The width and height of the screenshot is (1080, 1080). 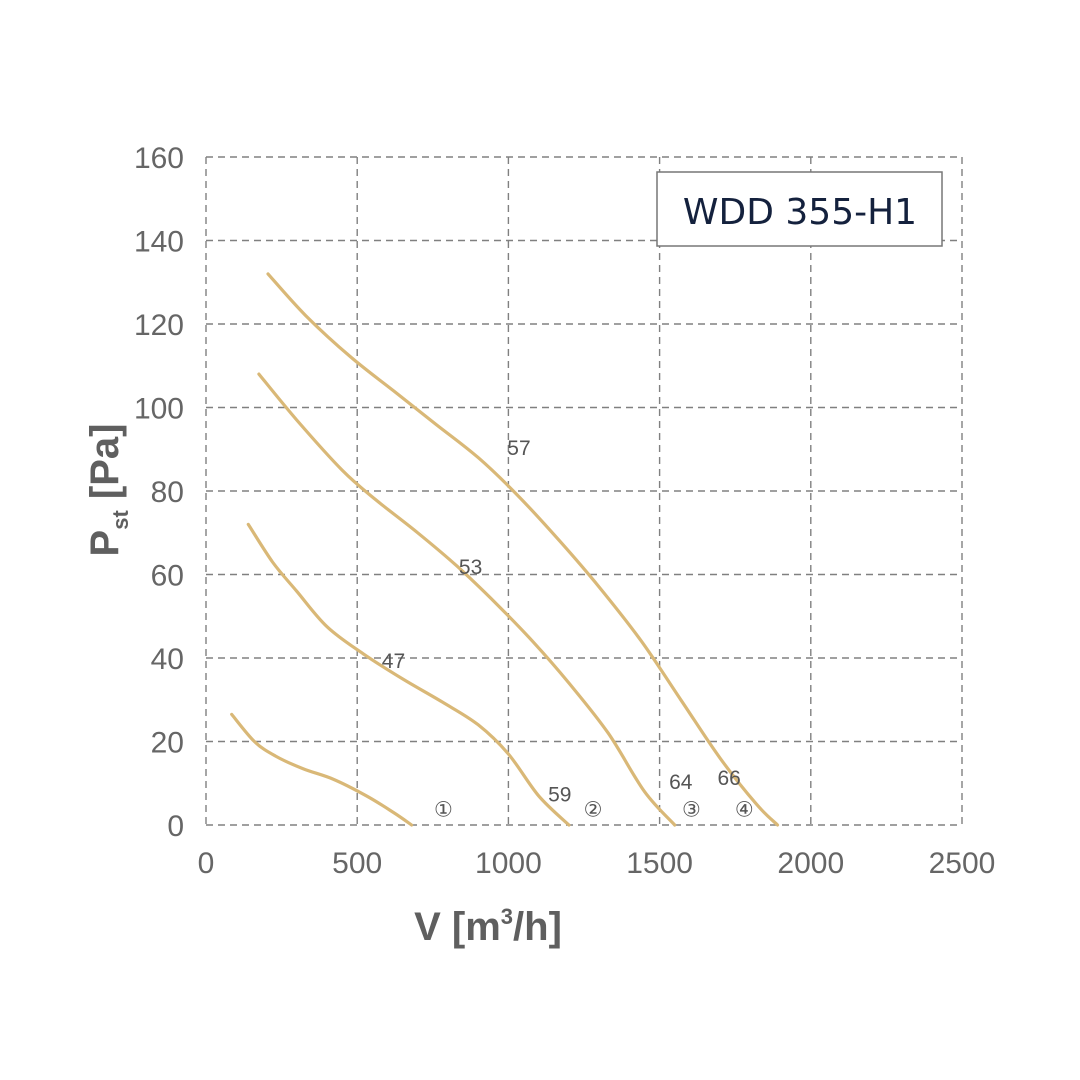 I want to click on curve-number-label: ③, so click(x=691, y=809).